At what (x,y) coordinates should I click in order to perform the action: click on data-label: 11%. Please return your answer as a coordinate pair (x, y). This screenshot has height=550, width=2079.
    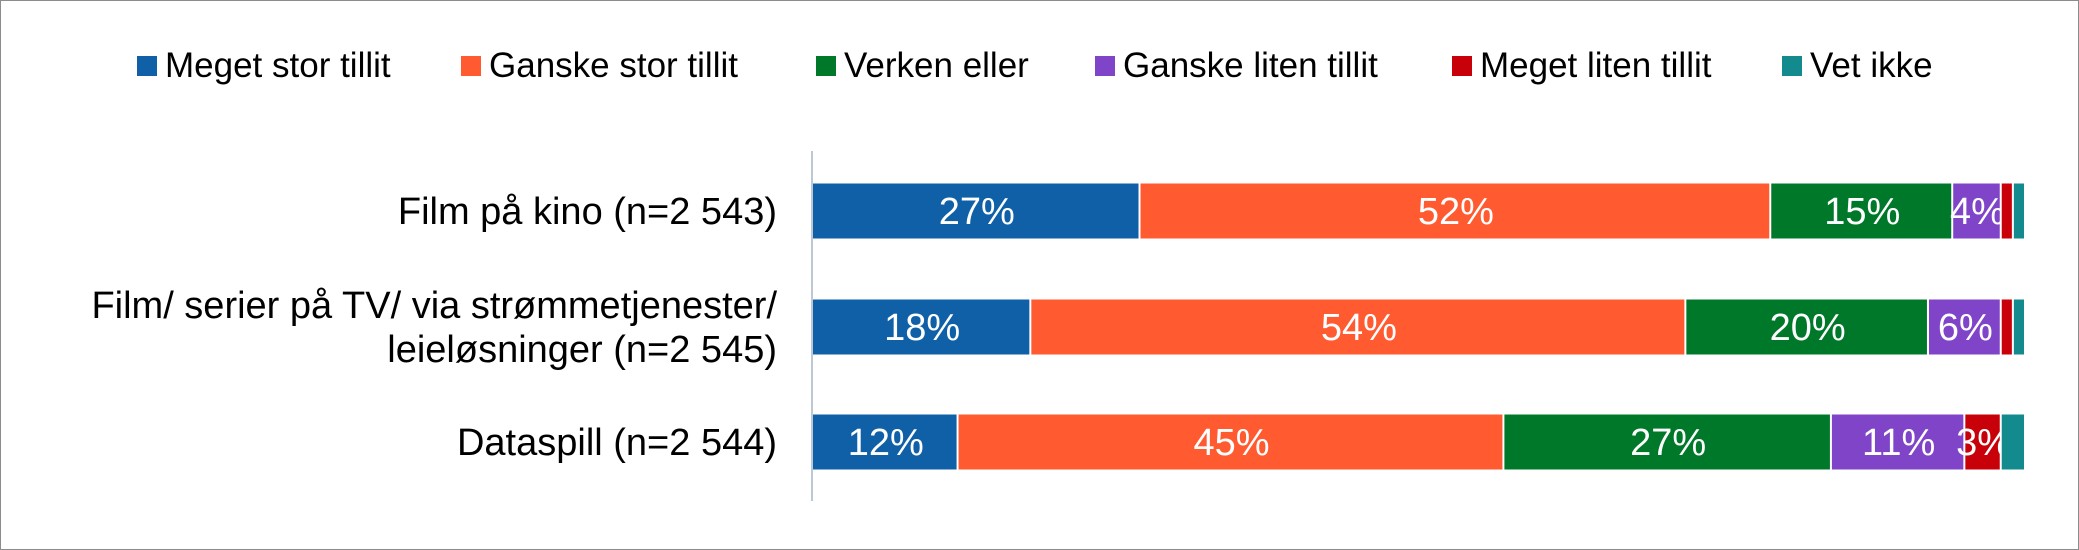
    Looking at the image, I should click on (1898, 443).